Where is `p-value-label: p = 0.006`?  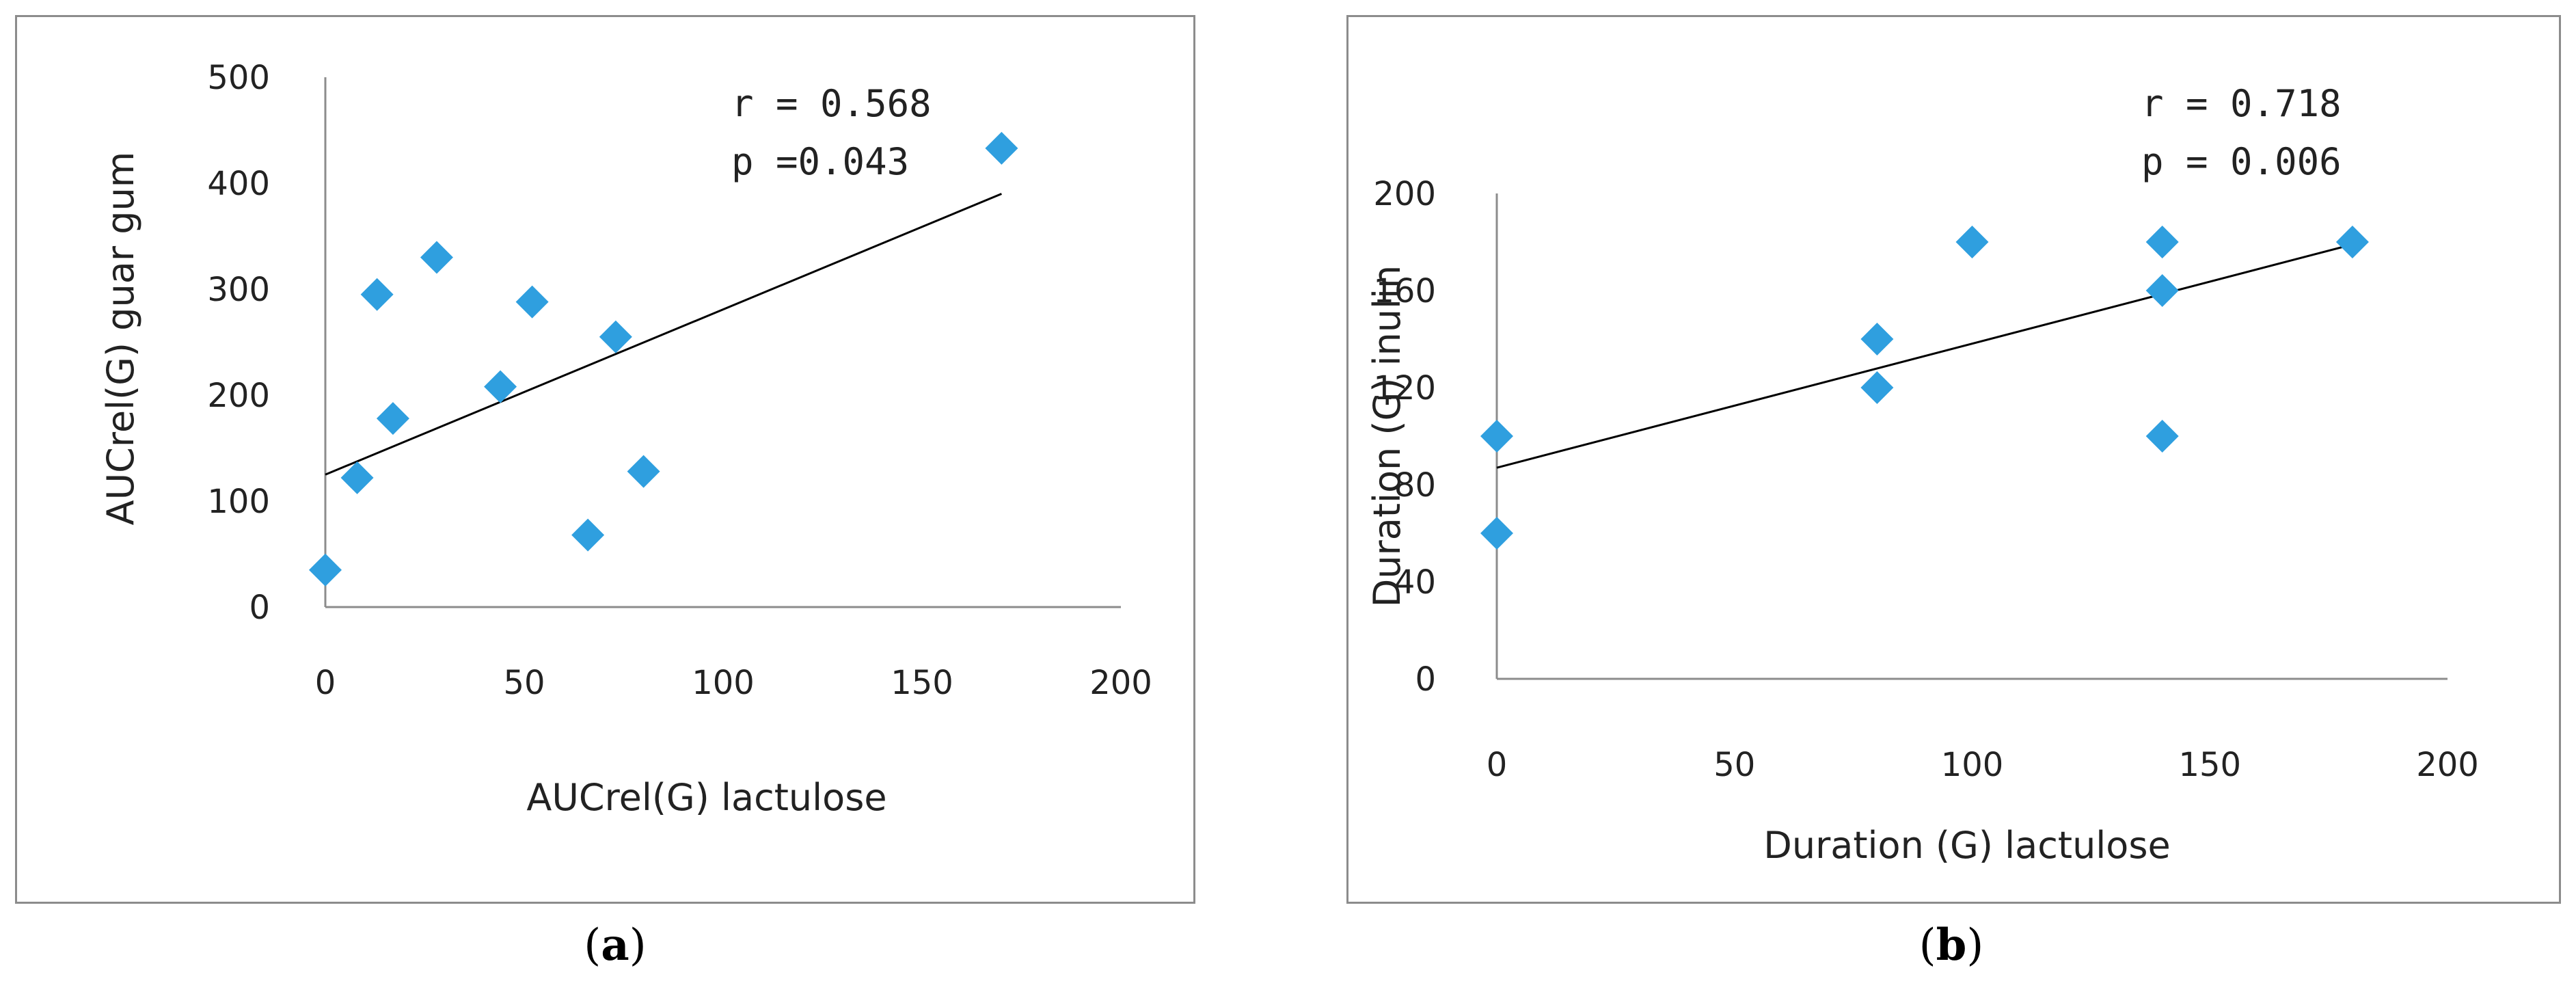
p-value-label: p = 0.006 is located at coordinates (2241, 161).